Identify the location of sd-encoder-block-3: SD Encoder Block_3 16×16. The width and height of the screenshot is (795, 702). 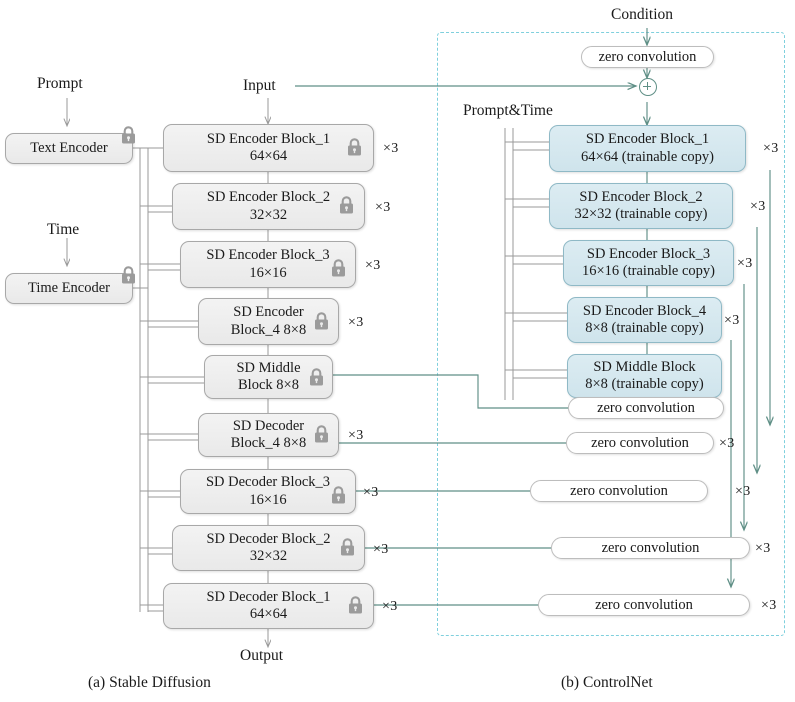
(268, 264).